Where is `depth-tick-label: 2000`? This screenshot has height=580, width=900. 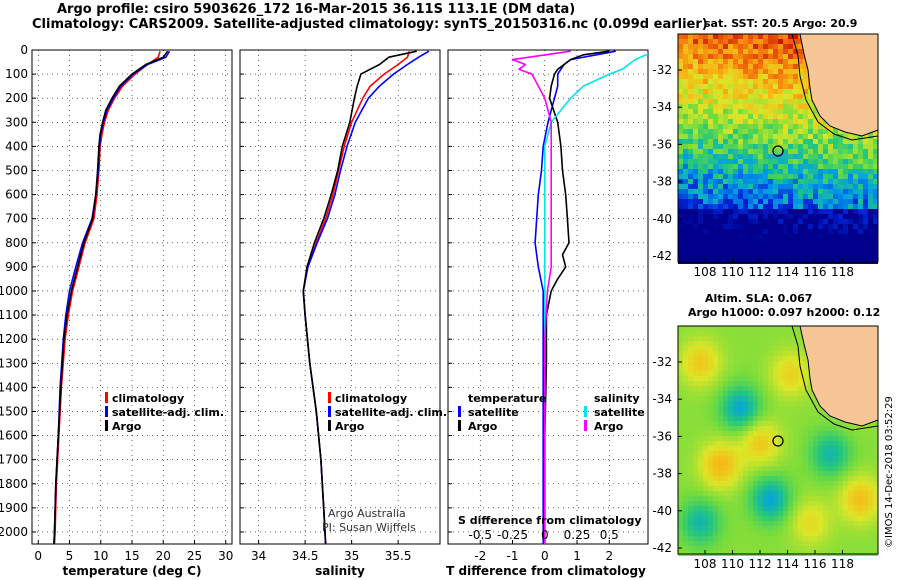
depth-tick-label: 2000 is located at coordinates (14, 532).